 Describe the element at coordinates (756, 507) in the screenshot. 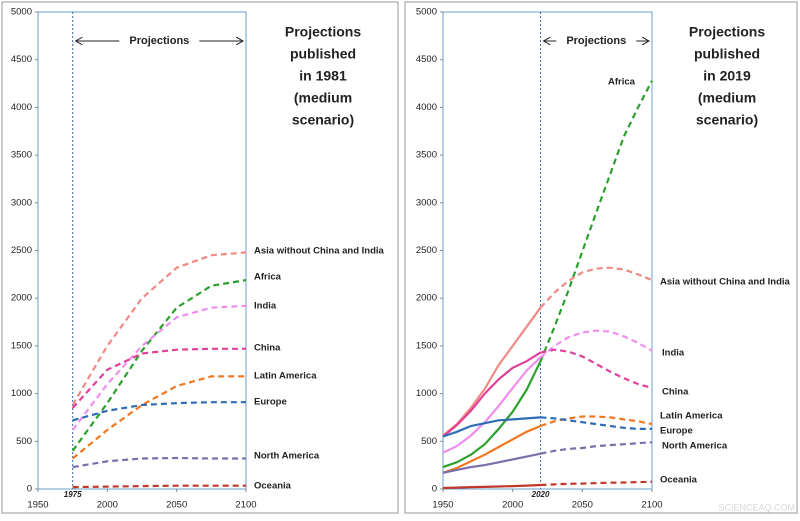

I see `watermark: SCIENCEAQ.COM` at that location.